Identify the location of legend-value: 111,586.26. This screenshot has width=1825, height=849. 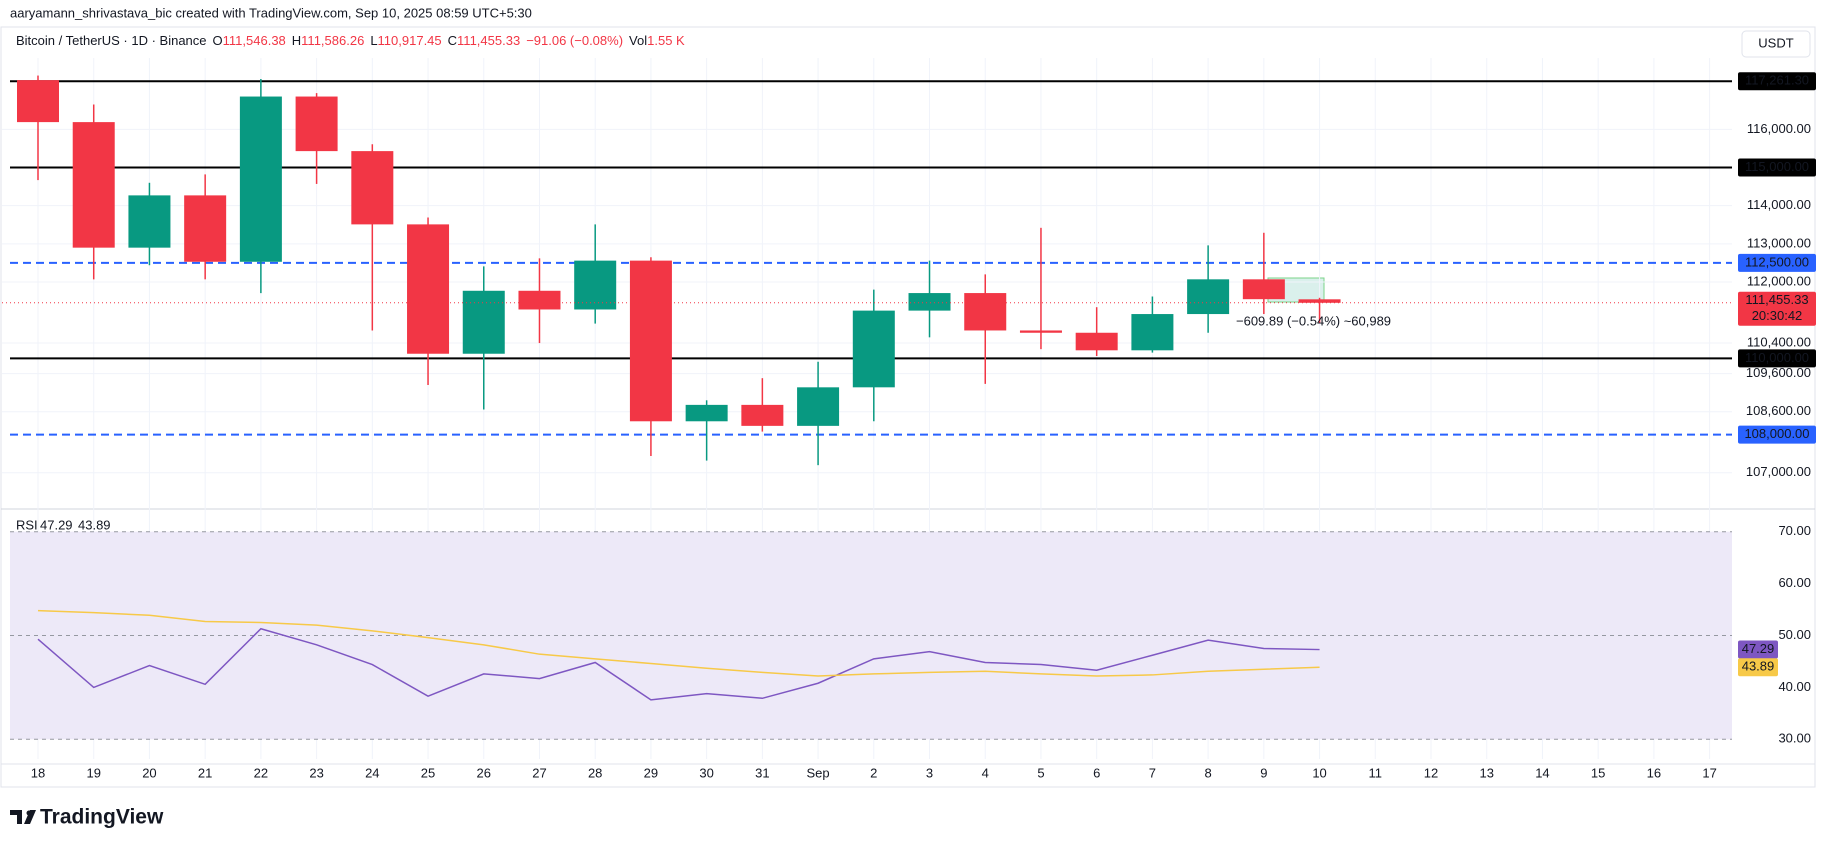
(332, 40).